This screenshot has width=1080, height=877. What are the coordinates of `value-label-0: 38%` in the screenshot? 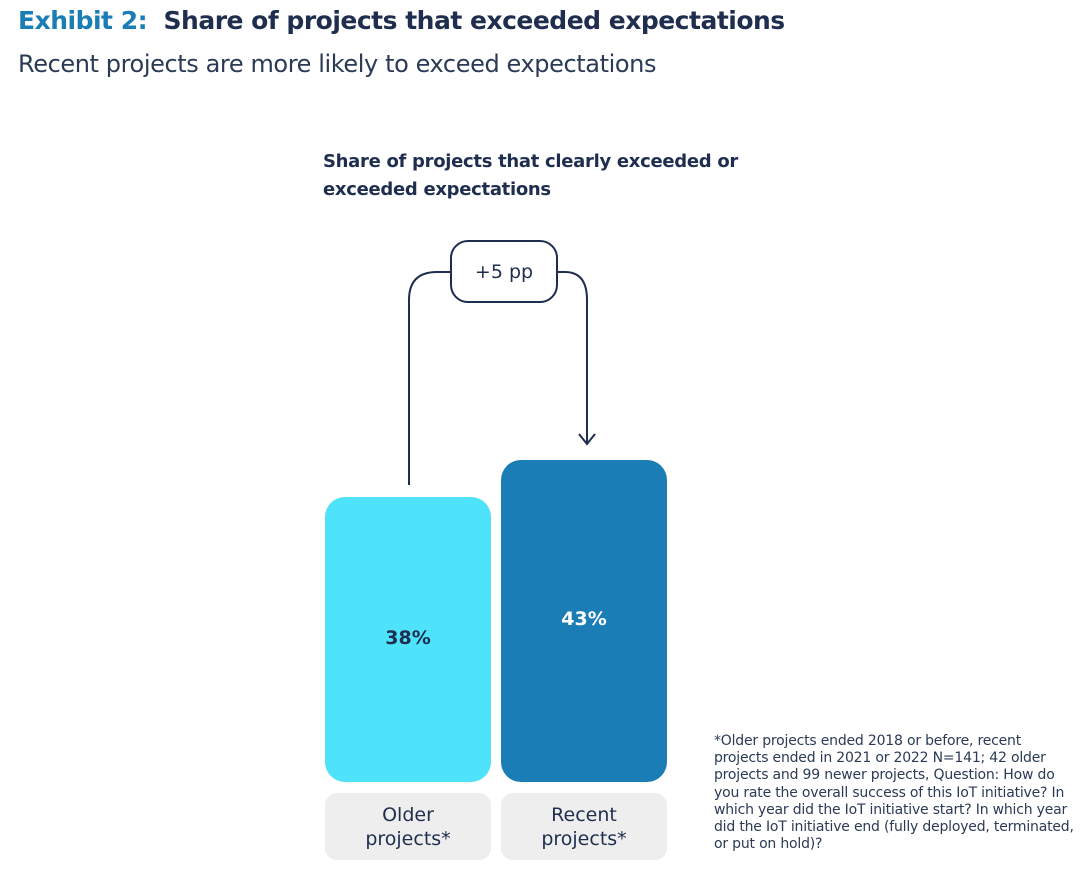 It's located at (408, 637).